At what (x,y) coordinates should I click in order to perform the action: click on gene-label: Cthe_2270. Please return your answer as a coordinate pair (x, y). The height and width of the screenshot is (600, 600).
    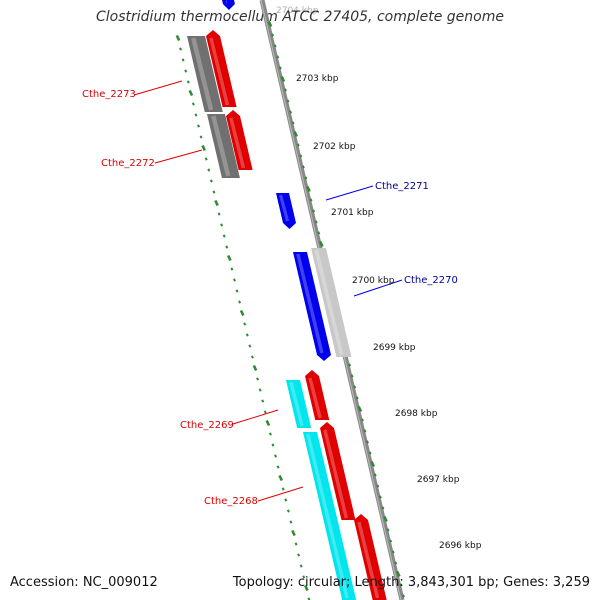
    Looking at the image, I should click on (431, 280).